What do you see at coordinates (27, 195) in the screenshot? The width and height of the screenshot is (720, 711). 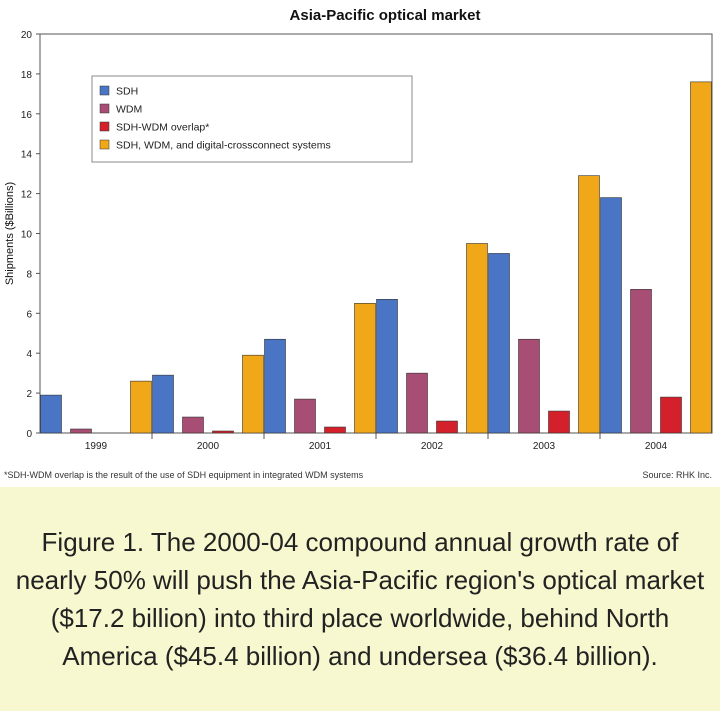 I see `y-tick-label: 12` at bounding box center [27, 195].